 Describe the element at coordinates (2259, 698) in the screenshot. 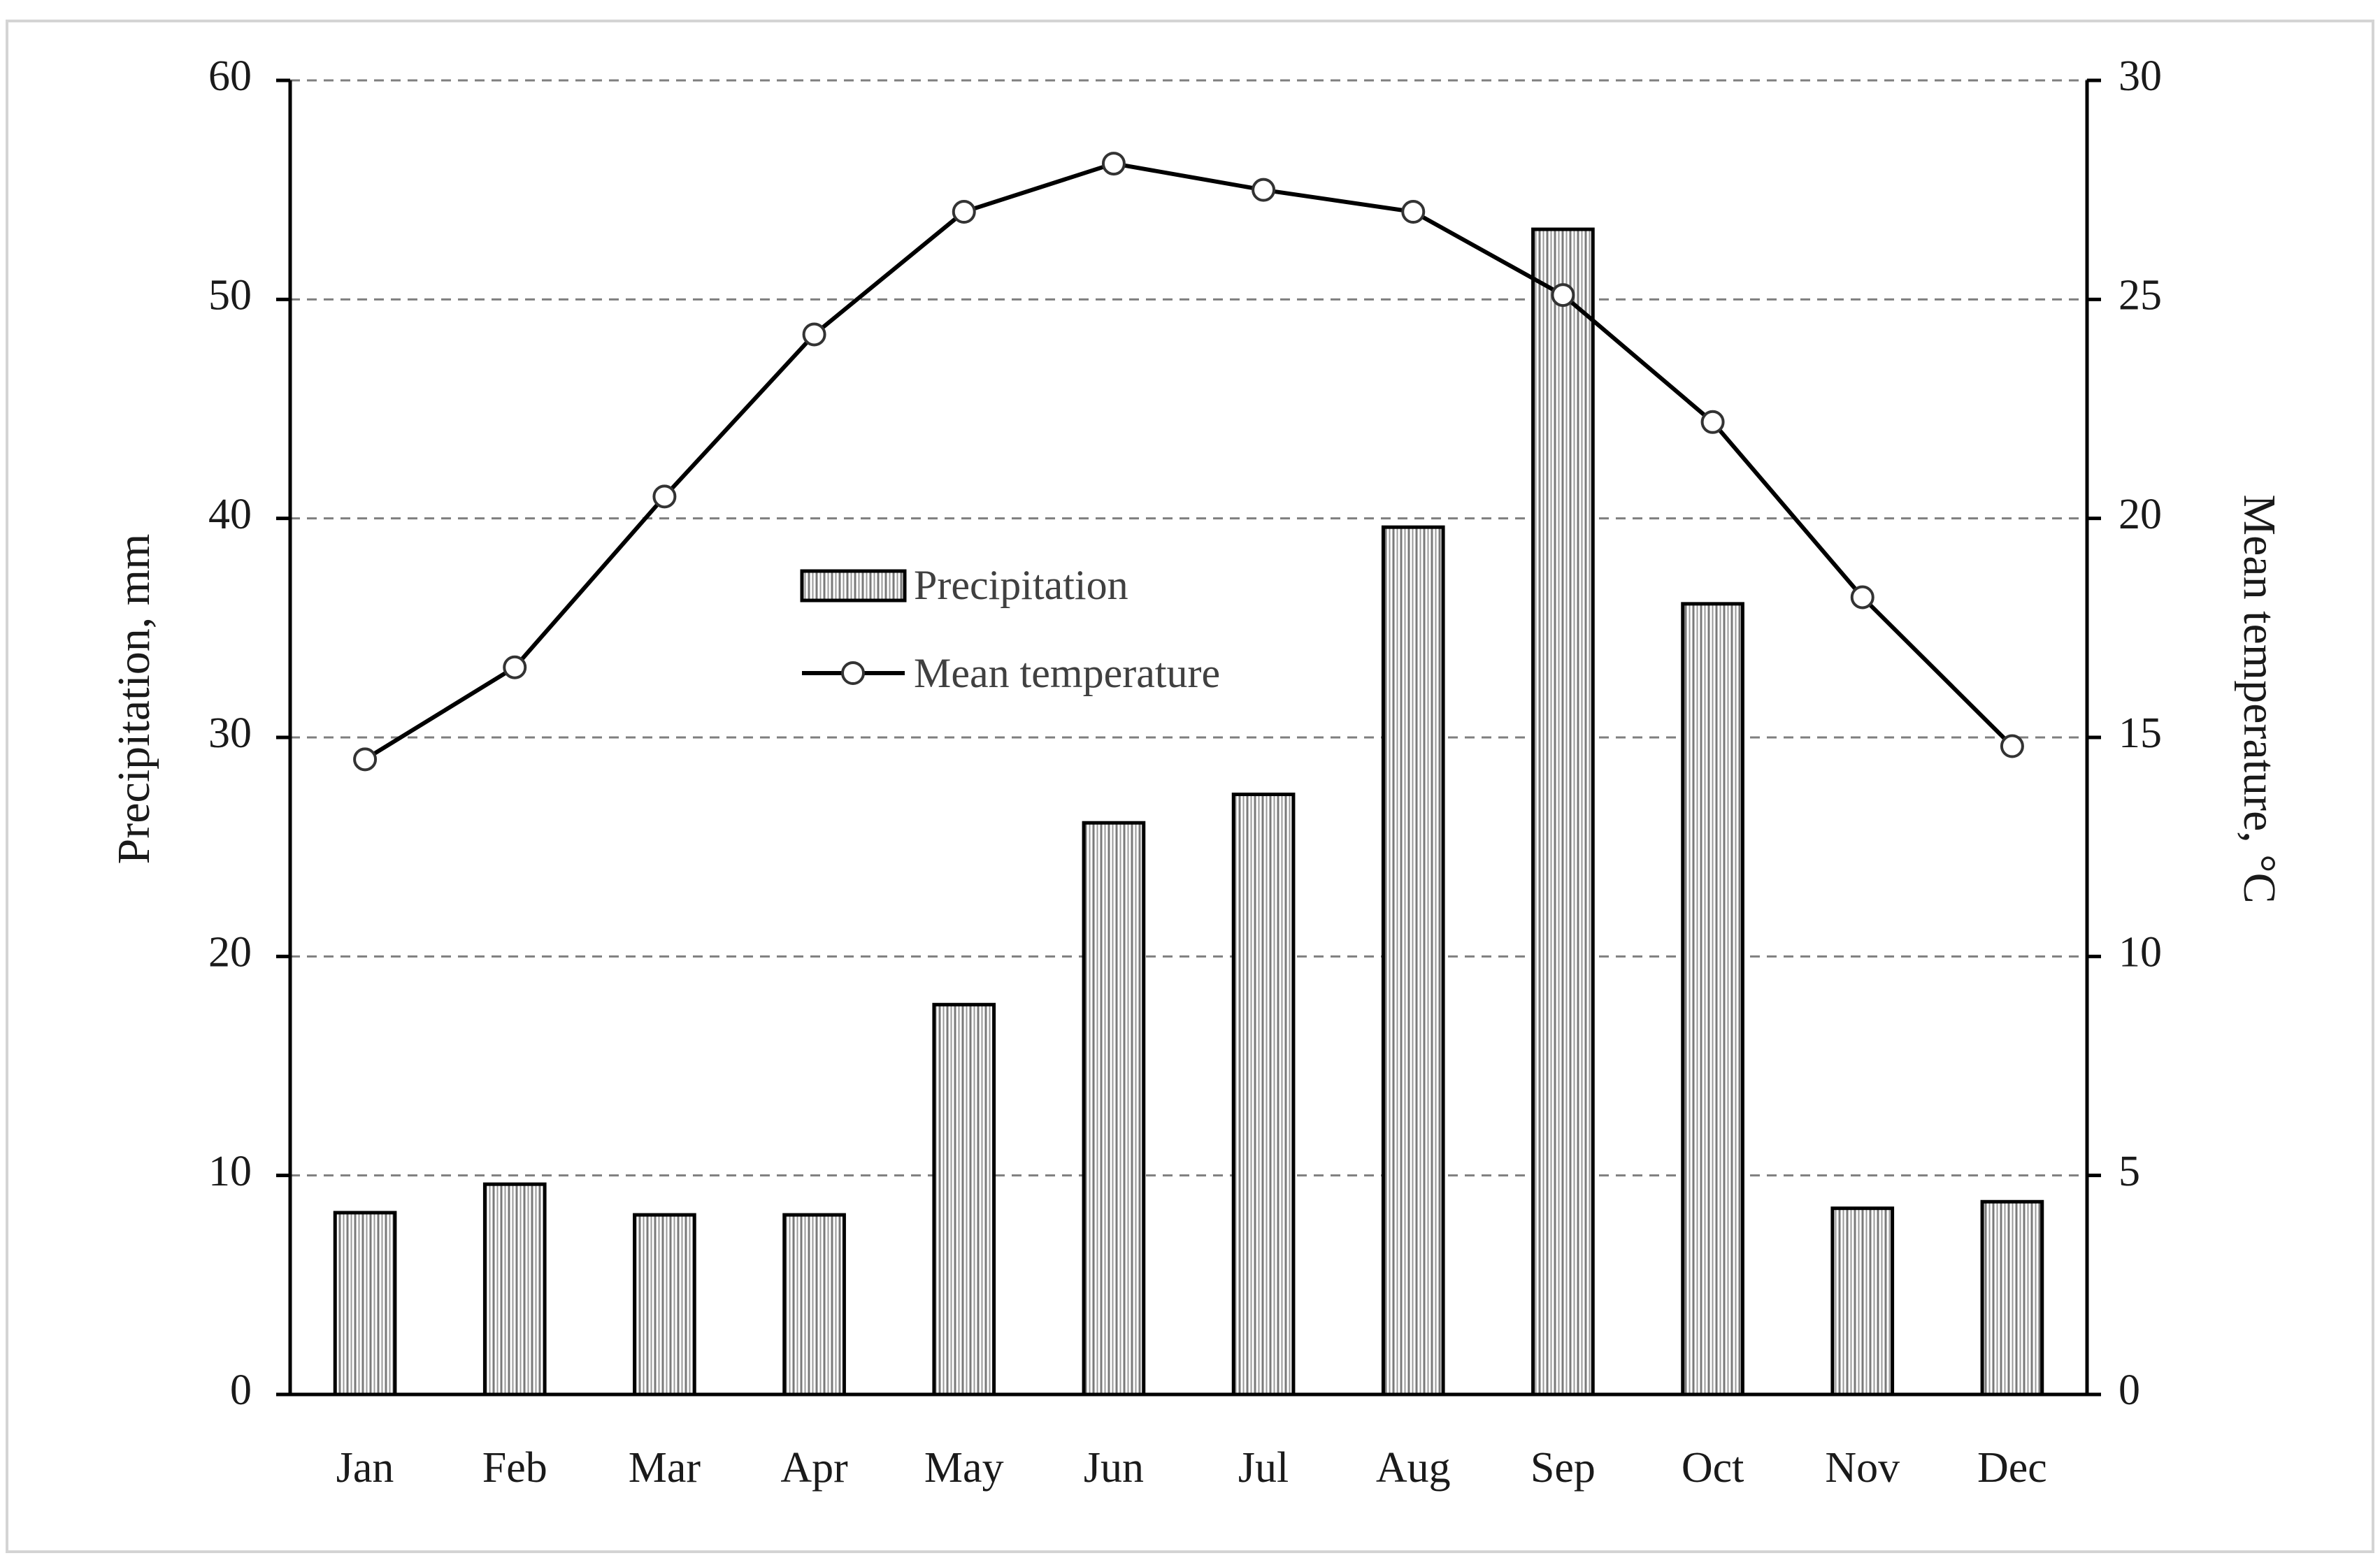

I see `y2-axis-title: Mean temperature, °C` at that location.